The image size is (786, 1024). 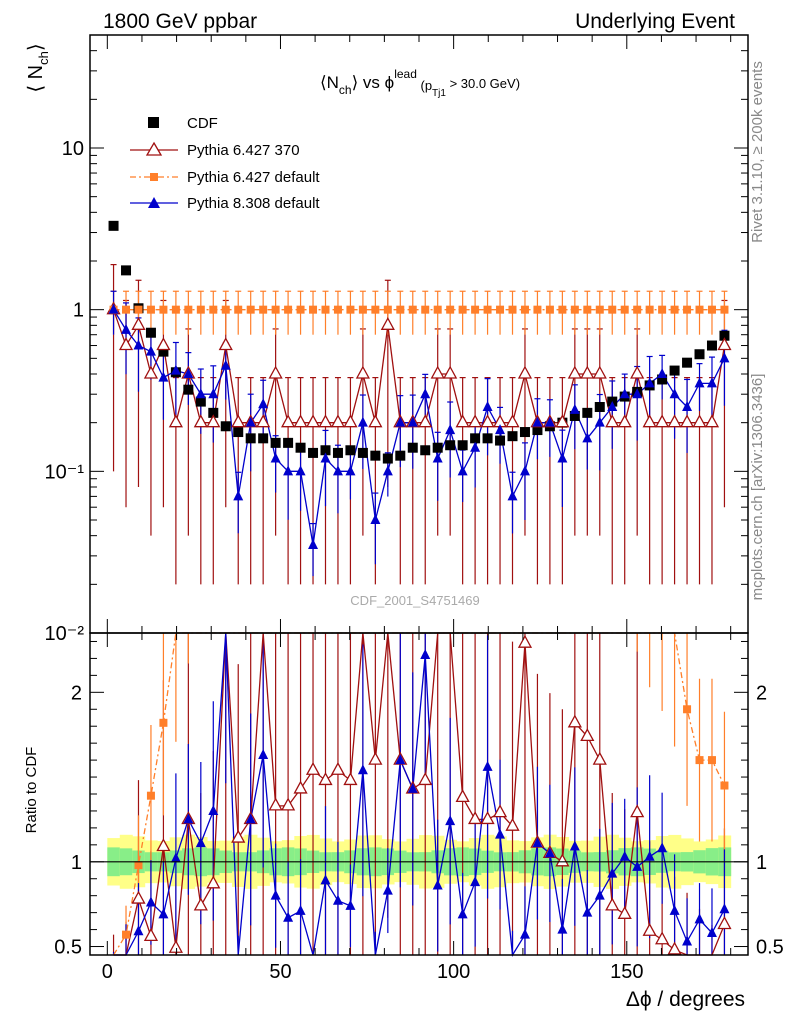 What do you see at coordinates (68, 948) in the screenshot?
I see `ratio-tick-label-left: 0.5` at bounding box center [68, 948].